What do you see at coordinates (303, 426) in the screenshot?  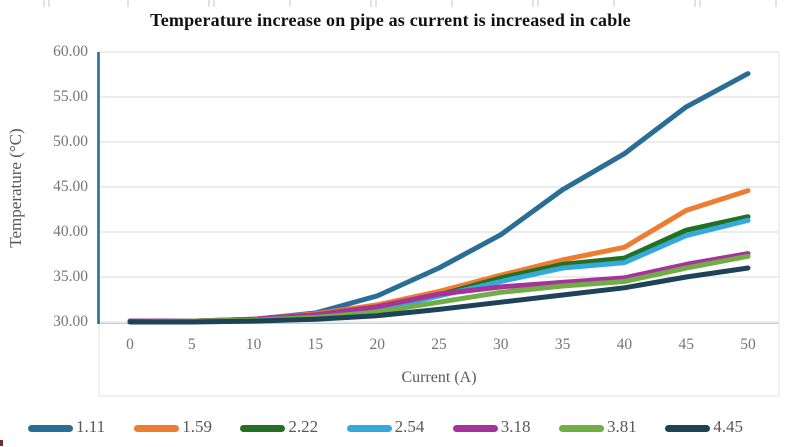 I see `legend-label: 2.22` at bounding box center [303, 426].